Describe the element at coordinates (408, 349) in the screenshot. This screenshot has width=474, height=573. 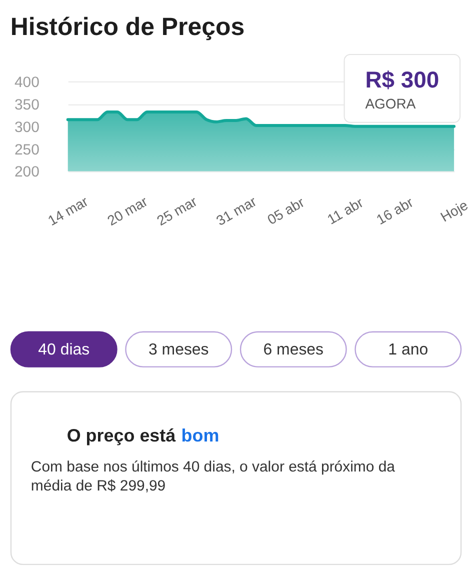
I see `category-label: 1 ano` at that location.